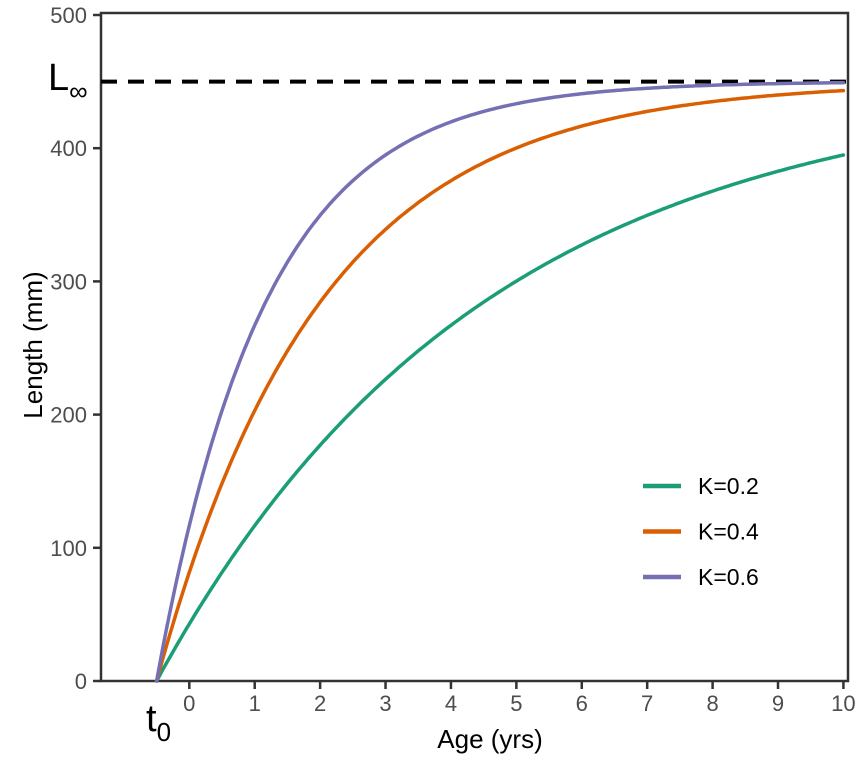 The width and height of the screenshot is (864, 773). What do you see at coordinates (728, 577) in the screenshot?
I see `legend-label-K-0.6: K=0.6` at bounding box center [728, 577].